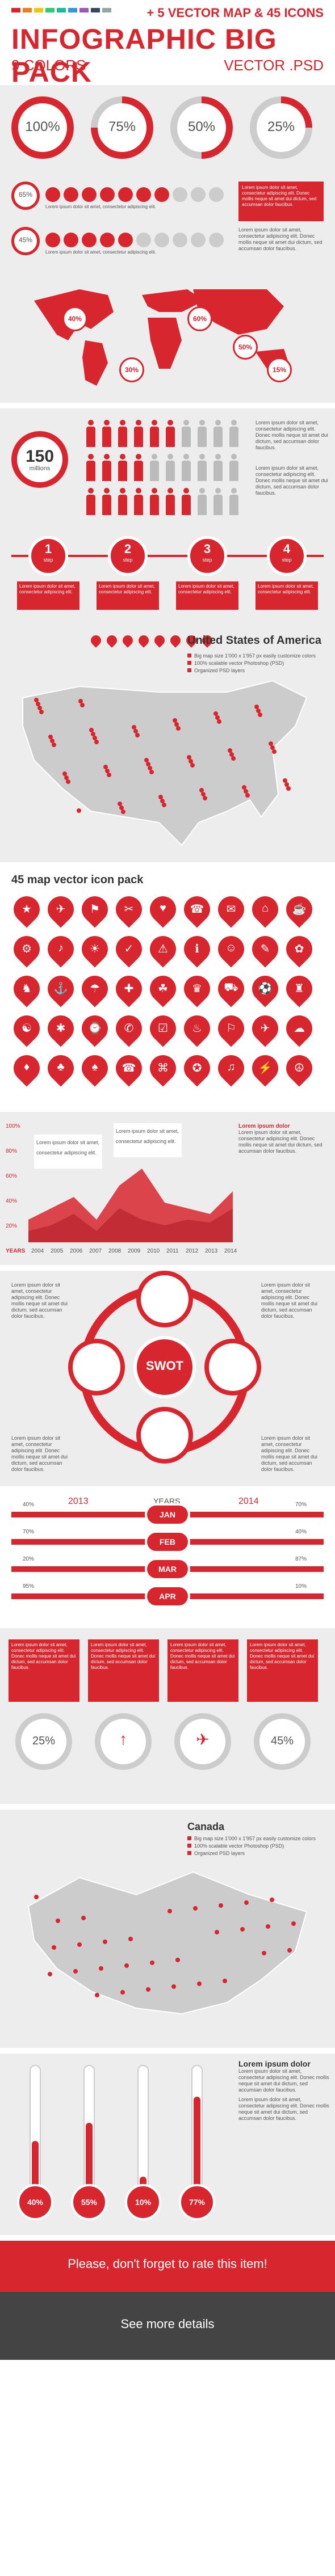 The image size is (335, 2576). What do you see at coordinates (281, 126) in the screenshot?
I see `ring-label: 25%` at bounding box center [281, 126].